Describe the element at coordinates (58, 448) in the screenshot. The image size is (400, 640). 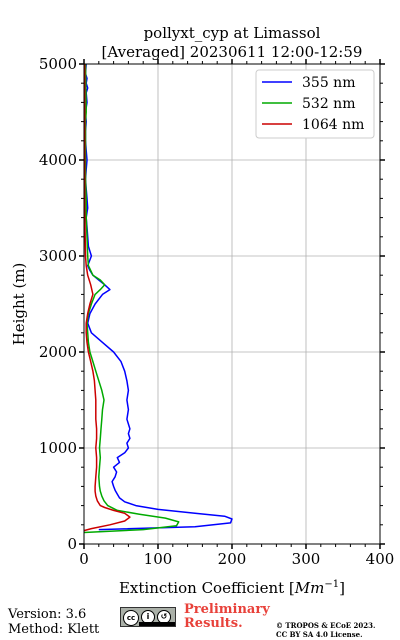
I see `y-tick-label: 1000` at that location.